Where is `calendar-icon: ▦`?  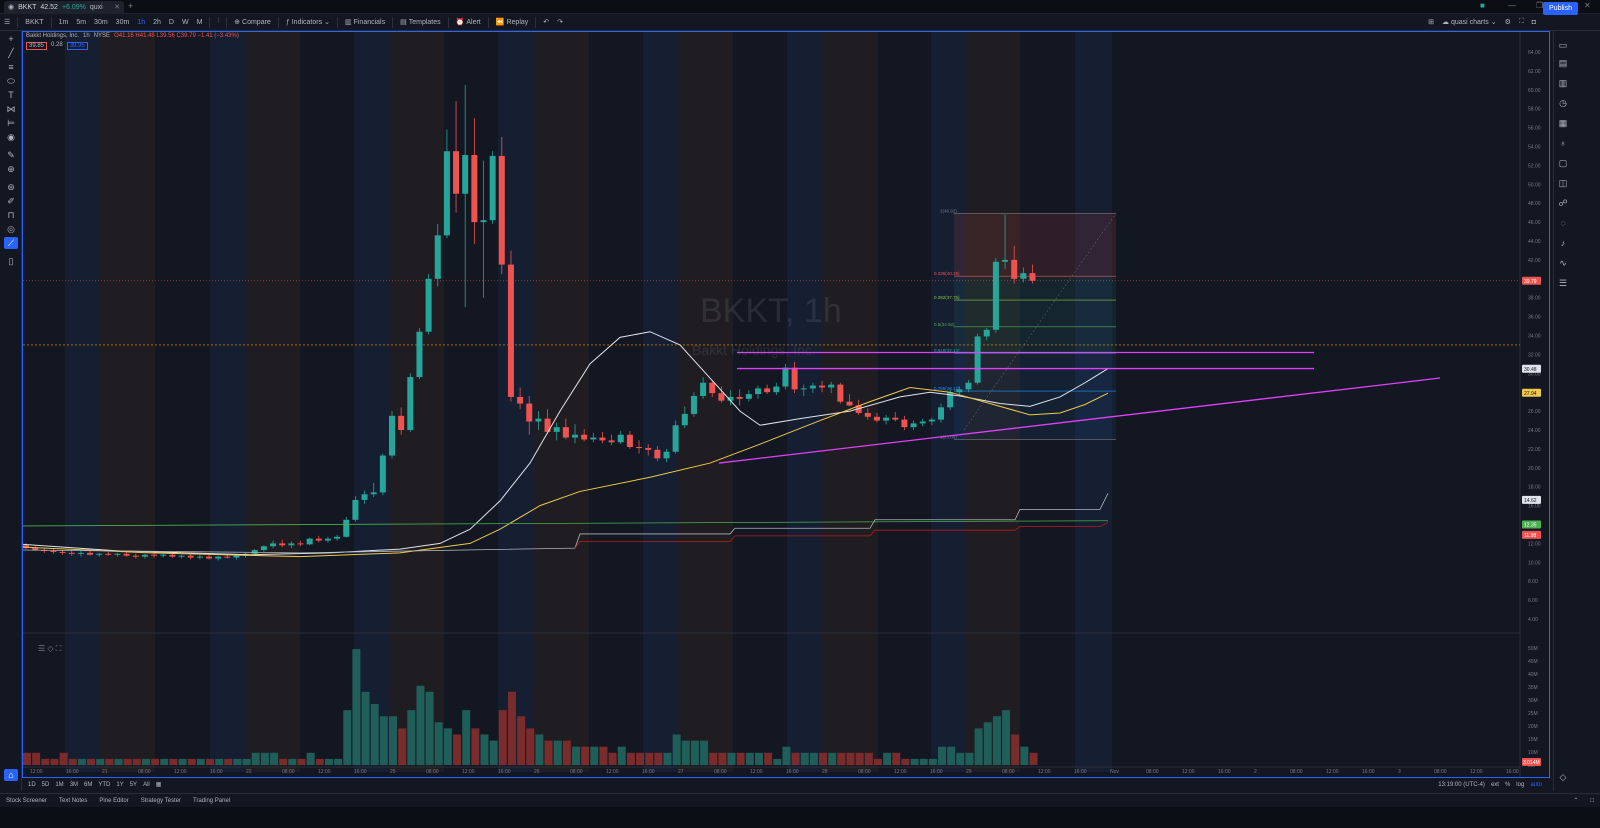 calendar-icon: ▦ is located at coordinates (1563, 123).